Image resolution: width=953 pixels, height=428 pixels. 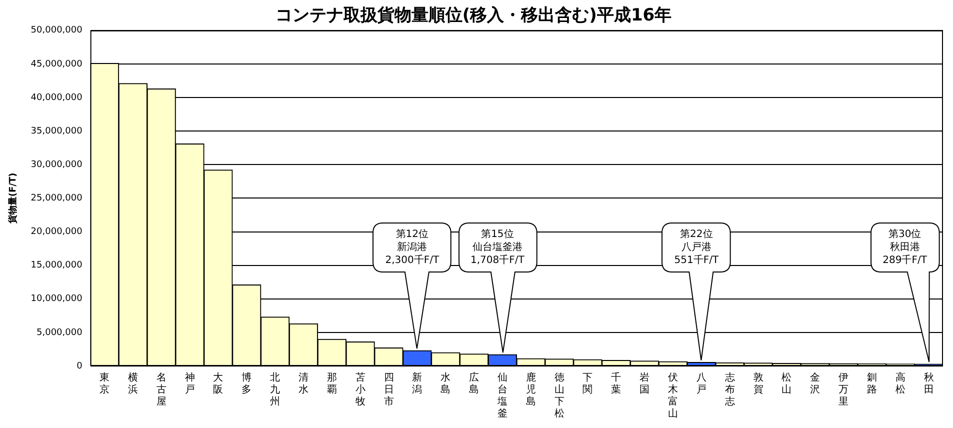 What do you see at coordinates (189, 384) in the screenshot?
I see `x-tick-label: 神戸` at bounding box center [189, 384].